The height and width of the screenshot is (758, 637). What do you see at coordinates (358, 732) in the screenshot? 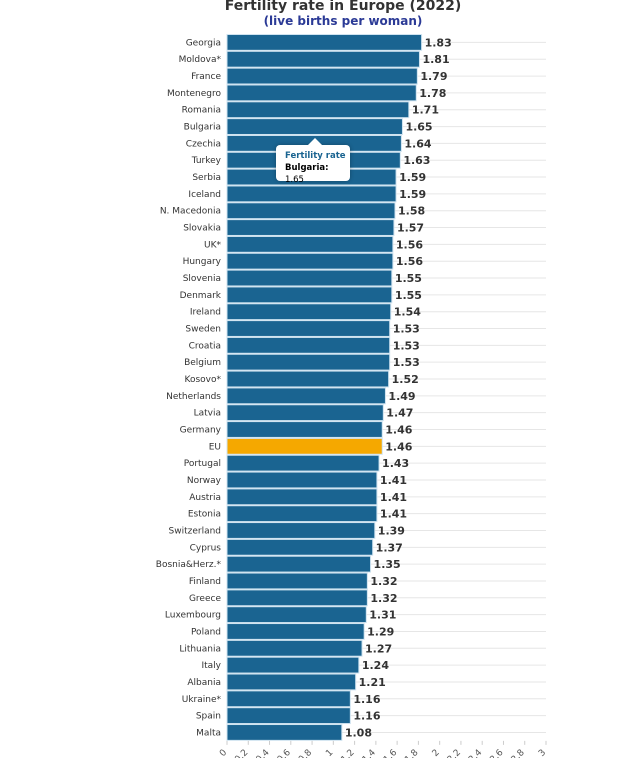
I see `data-label: 1.08` at bounding box center [358, 732].